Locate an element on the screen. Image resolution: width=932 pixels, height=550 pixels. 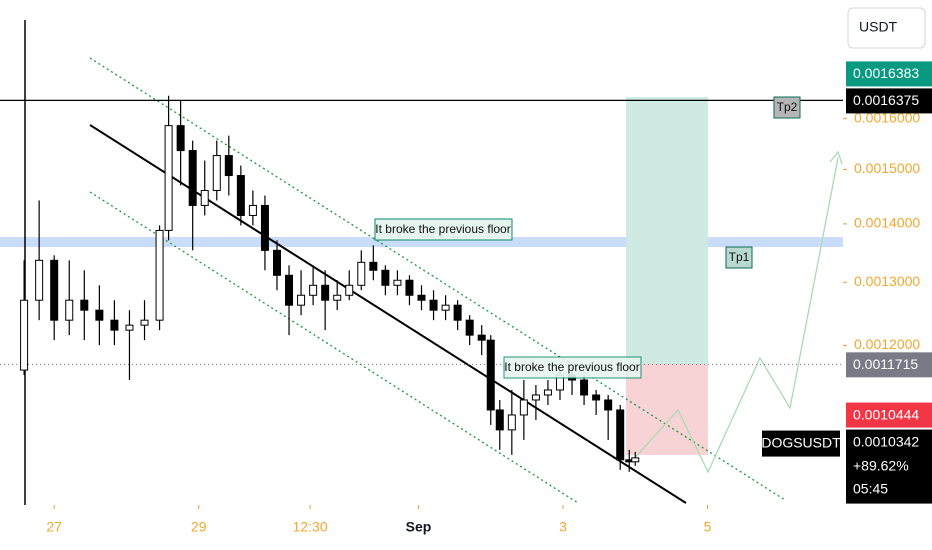
currency-button is located at coordinates (886, 28).